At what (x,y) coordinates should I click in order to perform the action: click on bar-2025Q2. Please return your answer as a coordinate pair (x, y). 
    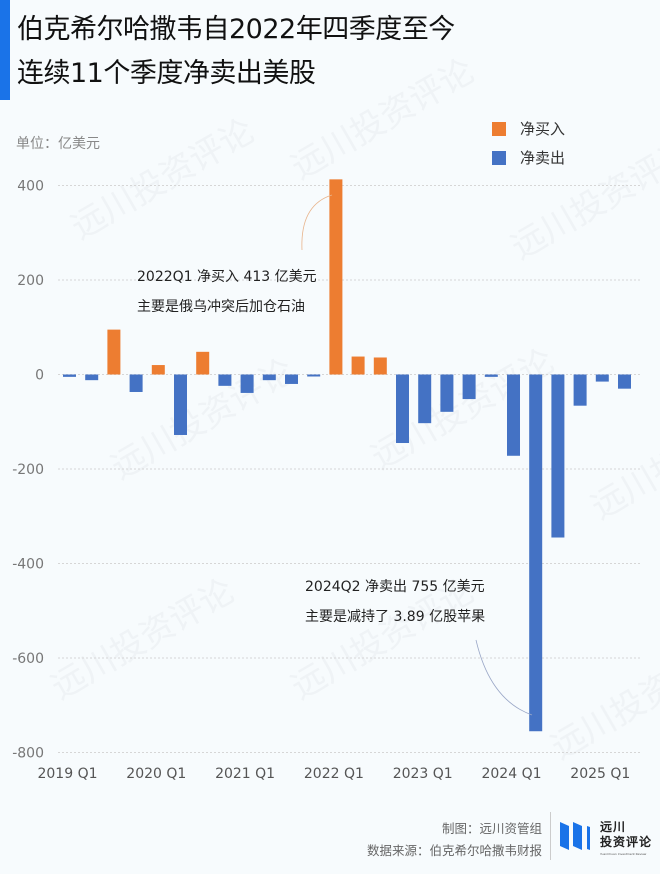
    Looking at the image, I should click on (624, 381).